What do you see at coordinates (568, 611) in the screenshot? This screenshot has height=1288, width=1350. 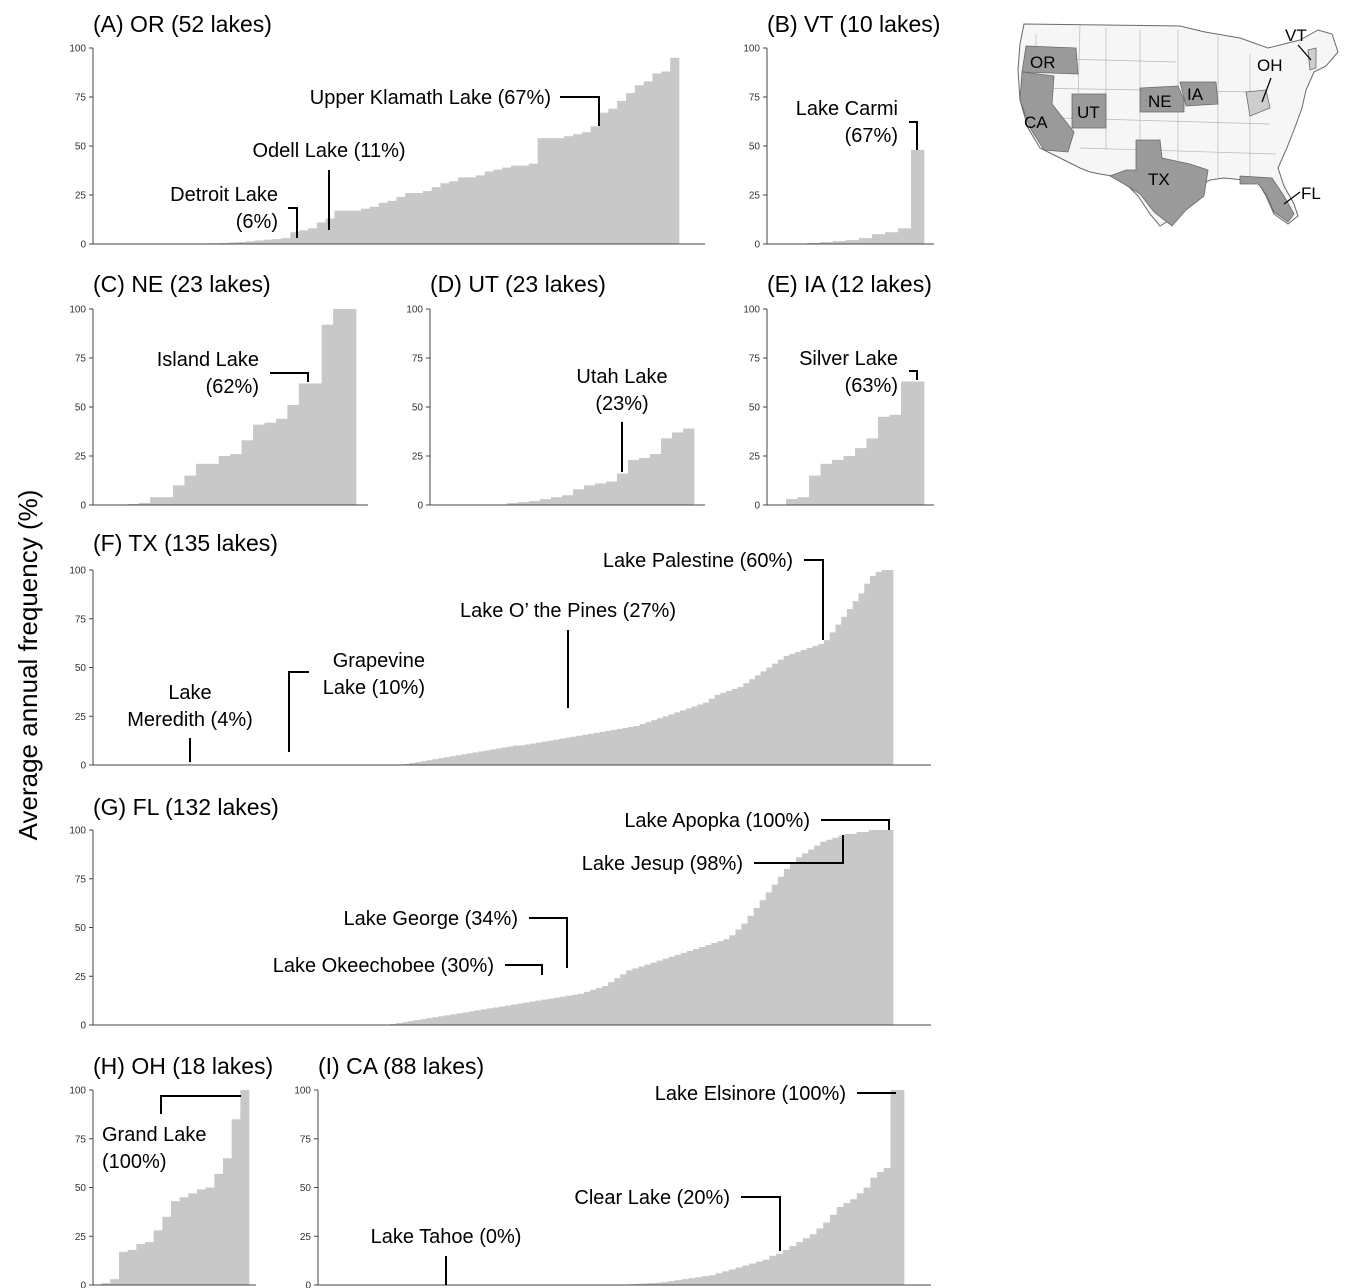 I see `callout-label: Lake O’ the Pines (27%)` at bounding box center [568, 611].